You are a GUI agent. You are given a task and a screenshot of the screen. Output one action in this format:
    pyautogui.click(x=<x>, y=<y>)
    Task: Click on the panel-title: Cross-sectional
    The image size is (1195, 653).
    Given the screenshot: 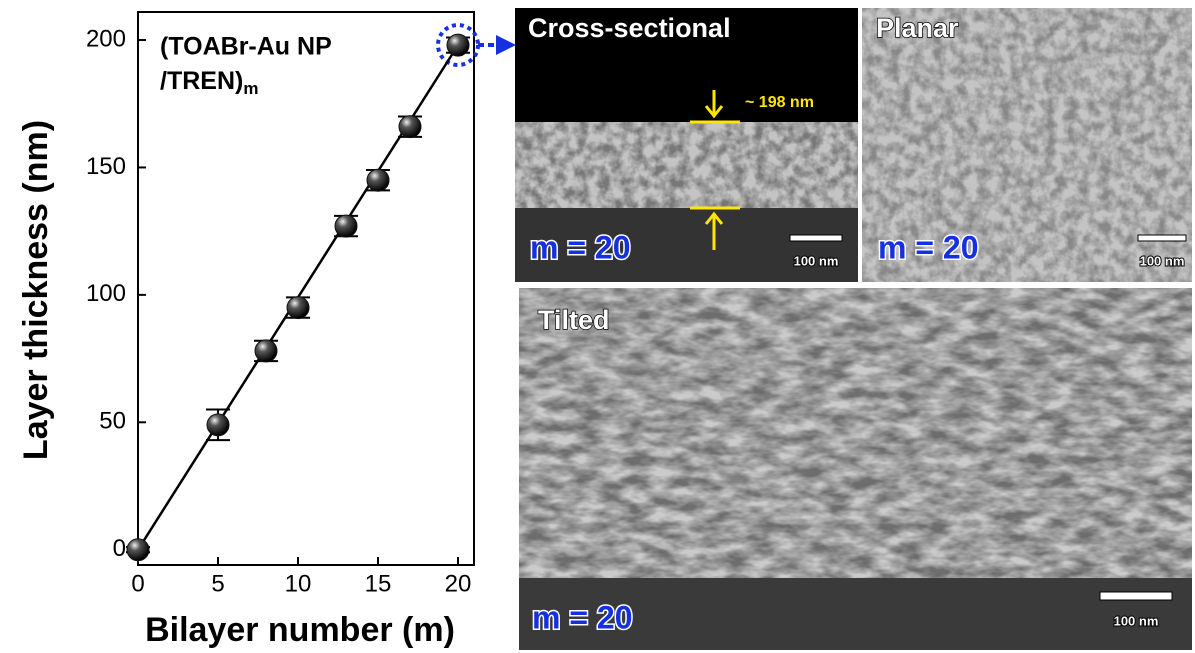 What is the action you would take?
    pyautogui.click(x=629, y=28)
    